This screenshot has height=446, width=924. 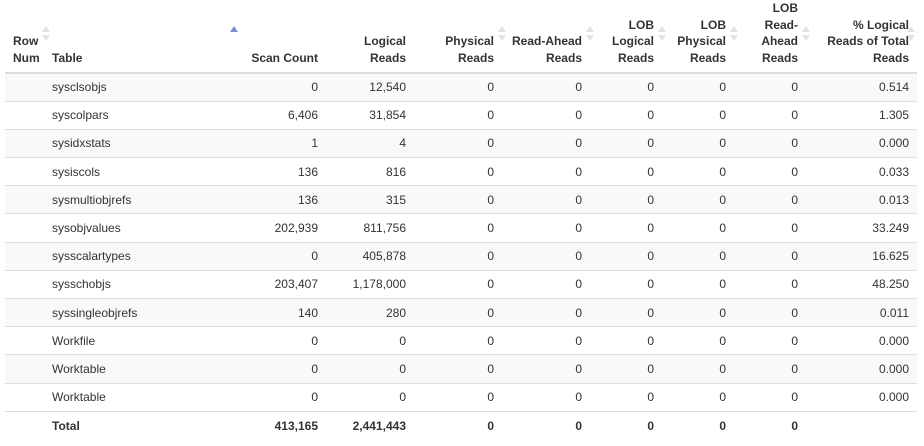 I want to click on cell-scan-count: 136, so click(x=283, y=199).